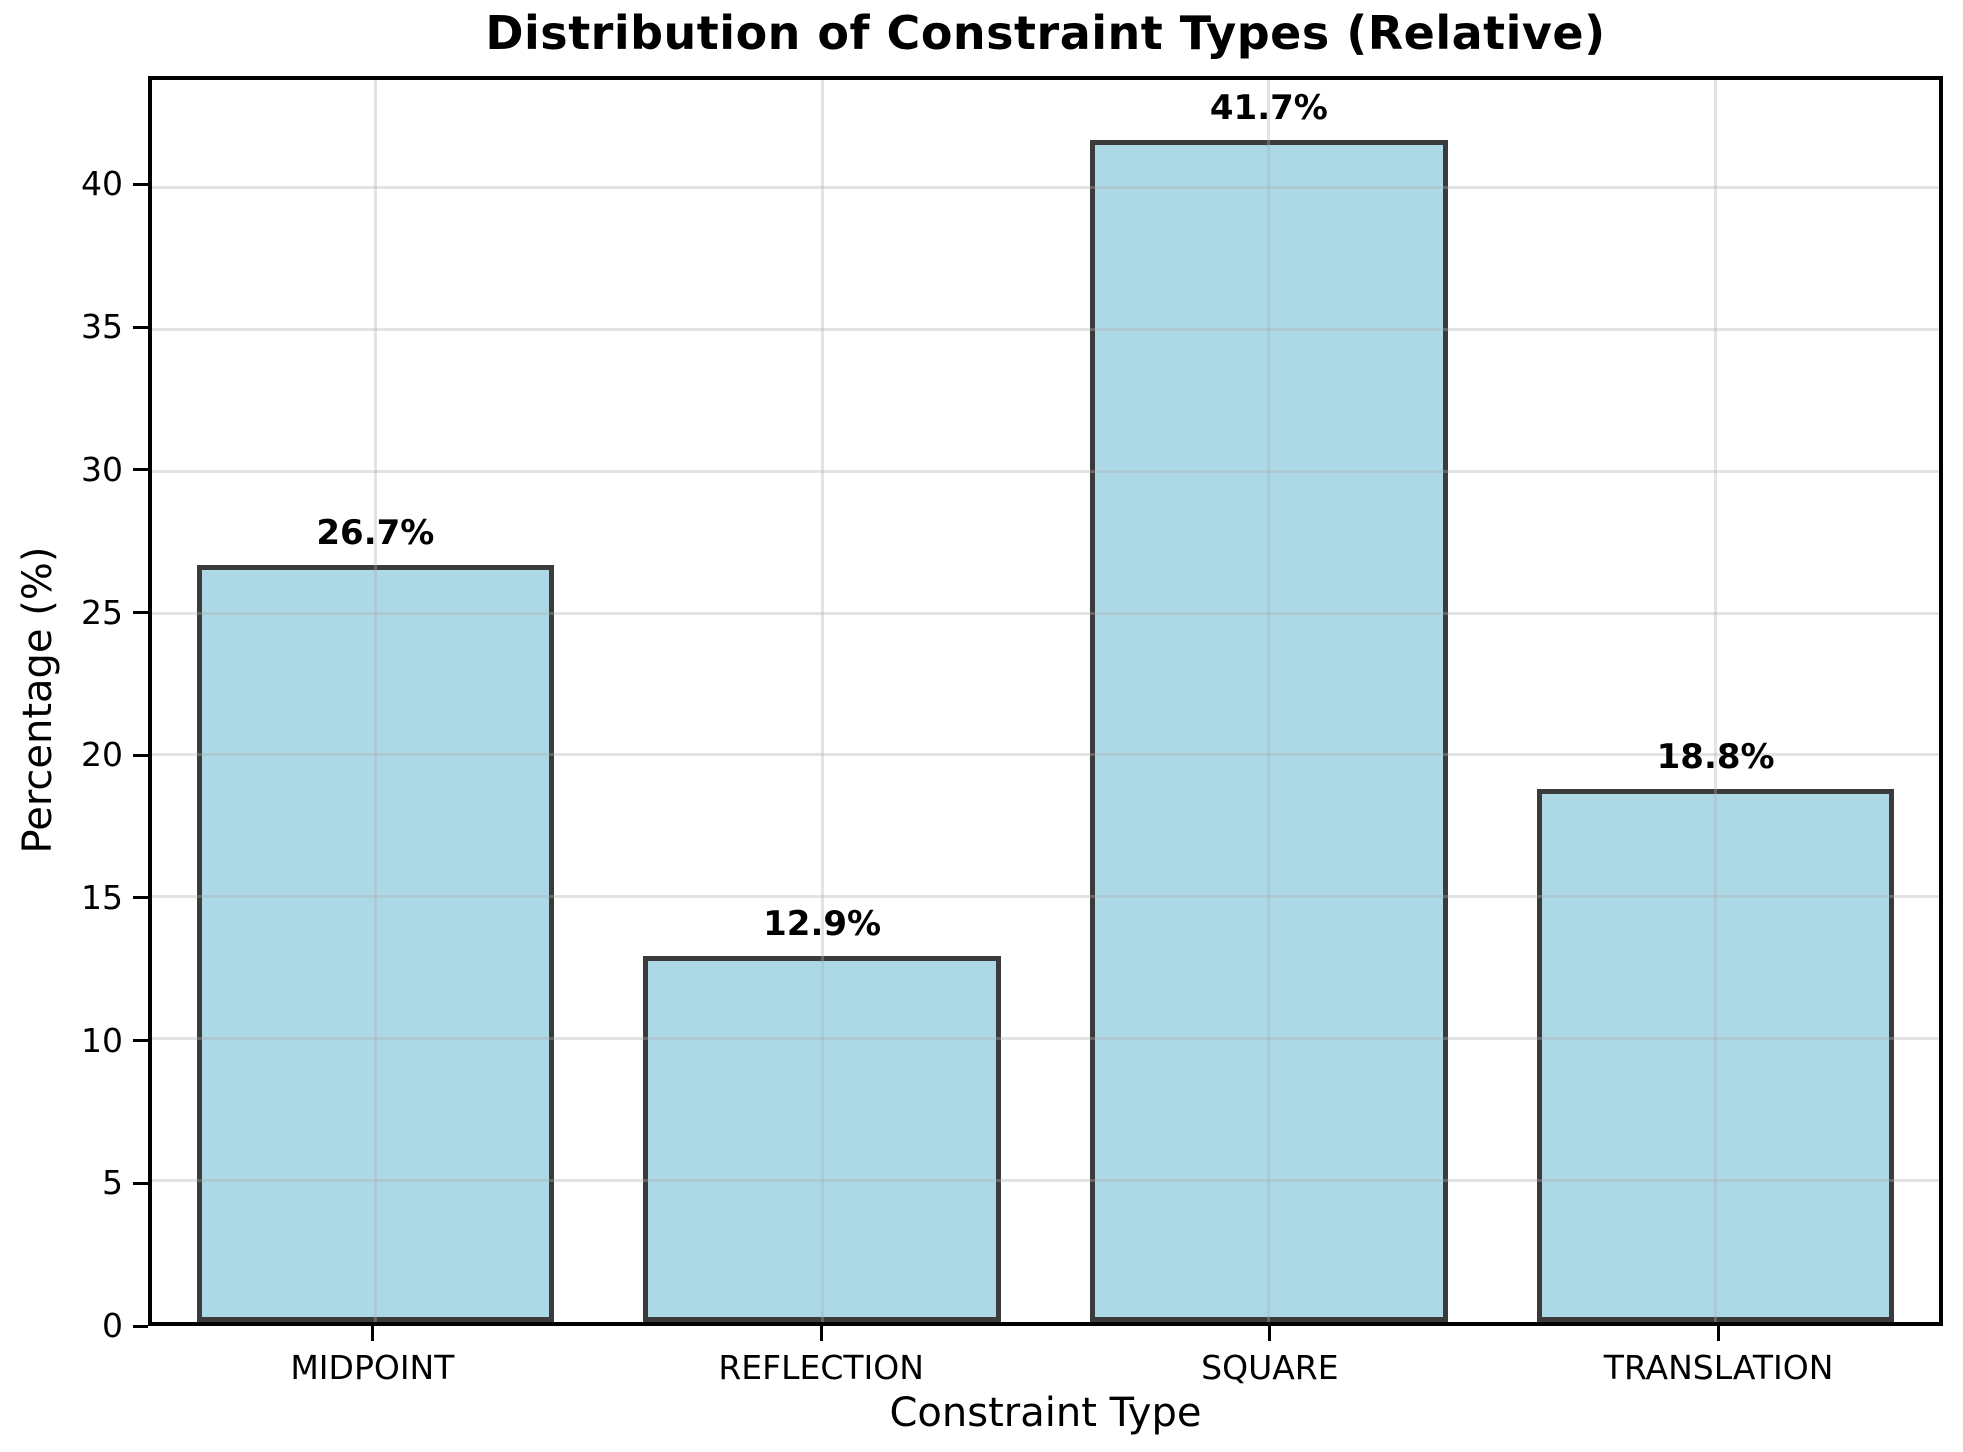  I want to click on bar-translation, so click(1715, 1055).